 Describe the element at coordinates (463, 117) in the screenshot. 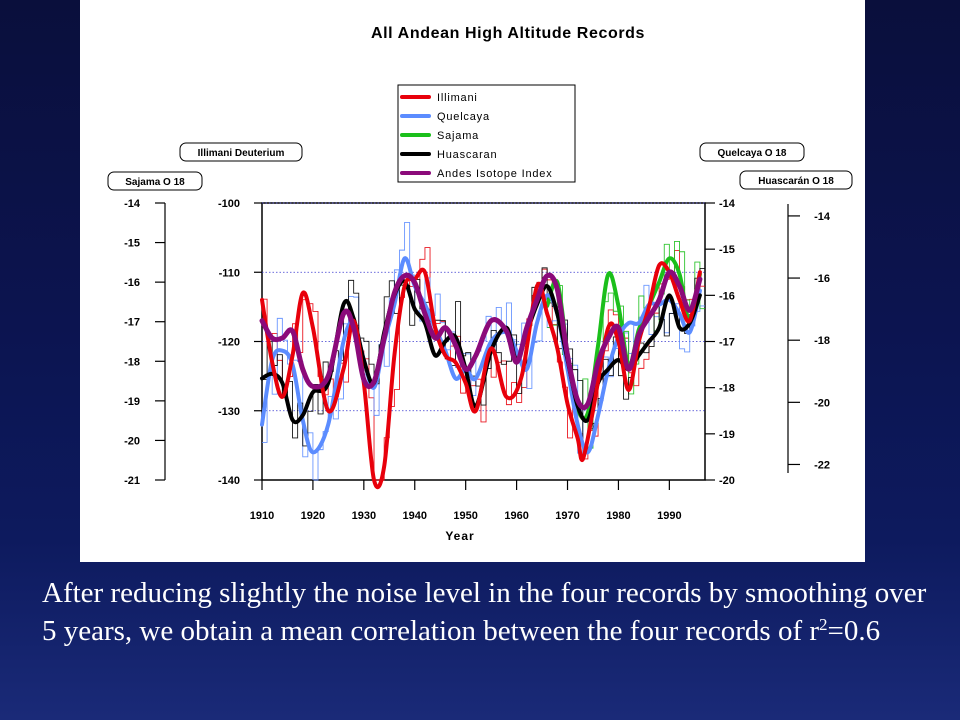

I see `legend-label: Quelcaya` at that location.